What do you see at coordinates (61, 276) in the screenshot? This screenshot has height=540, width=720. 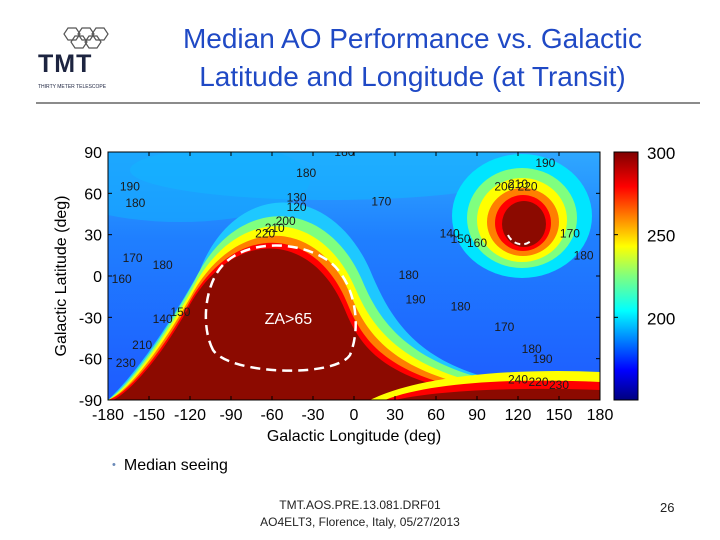 I see `y-axis-label: Galactic Latitude (deg)` at bounding box center [61, 276].